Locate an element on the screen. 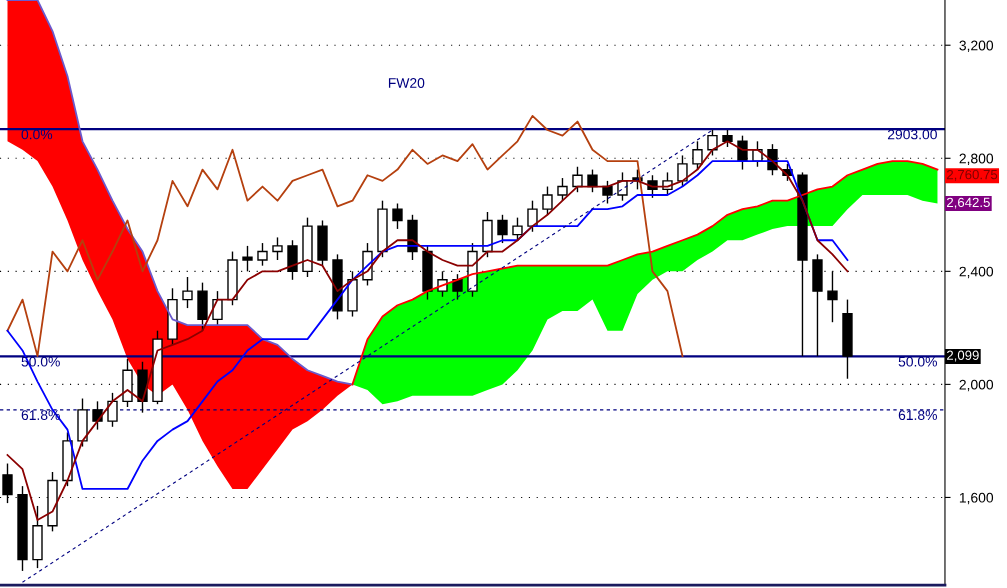 Image resolution: width=1007 pixels, height=588 pixels. text: 2,642.5 is located at coordinates (968, 203).